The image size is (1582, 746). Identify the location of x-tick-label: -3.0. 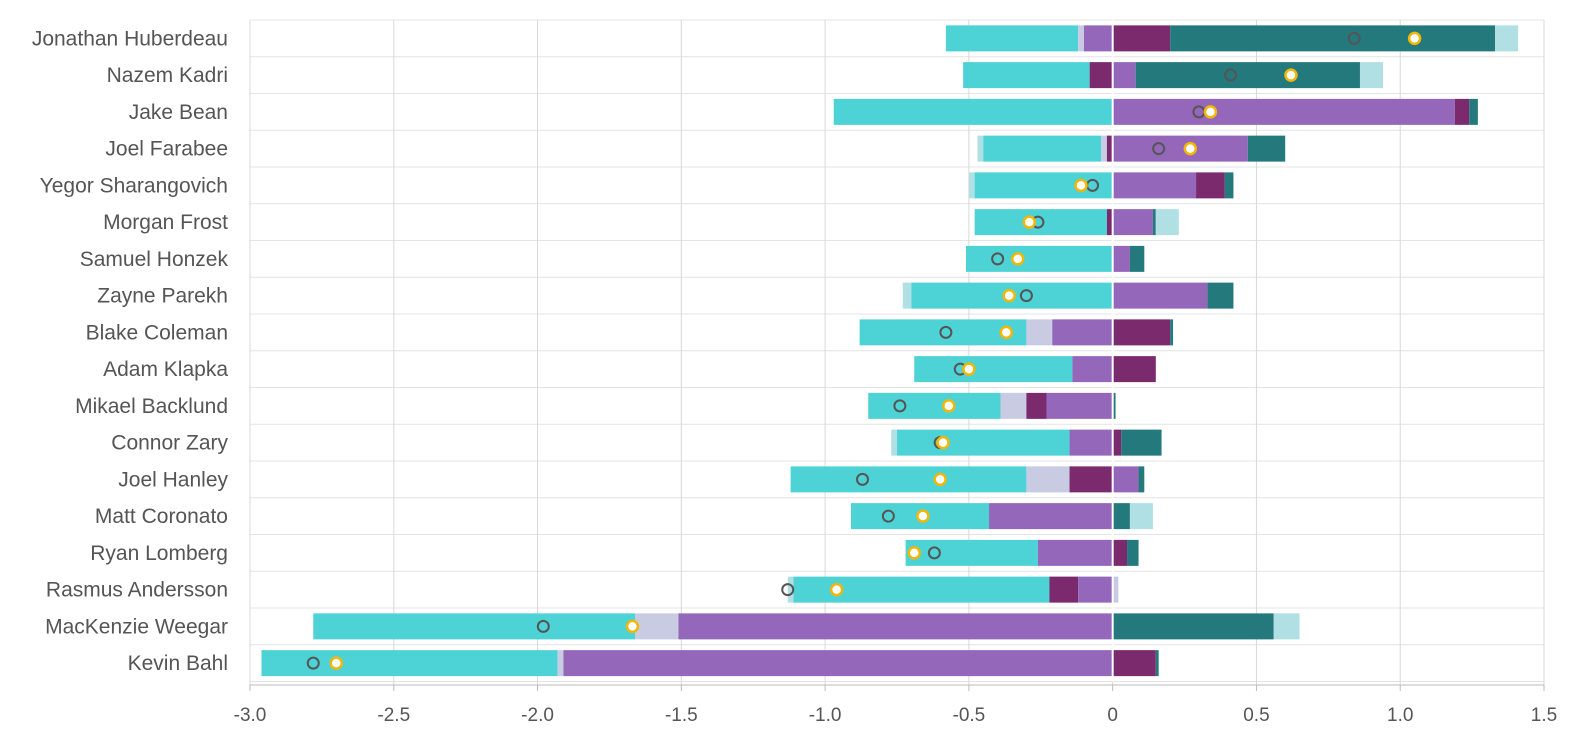
(250, 715).